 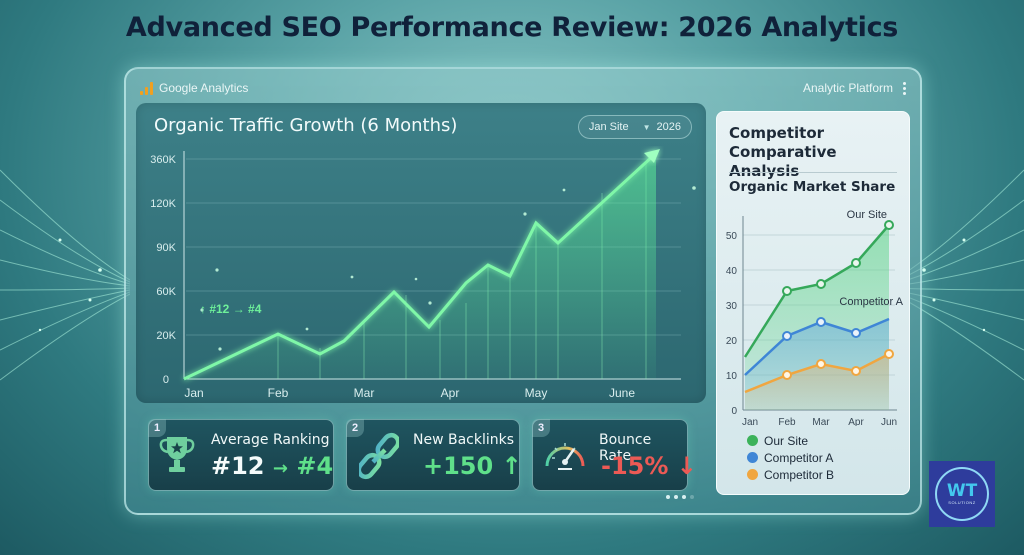 I want to click on market-share-title: Organic Market Share, so click(x=812, y=187).